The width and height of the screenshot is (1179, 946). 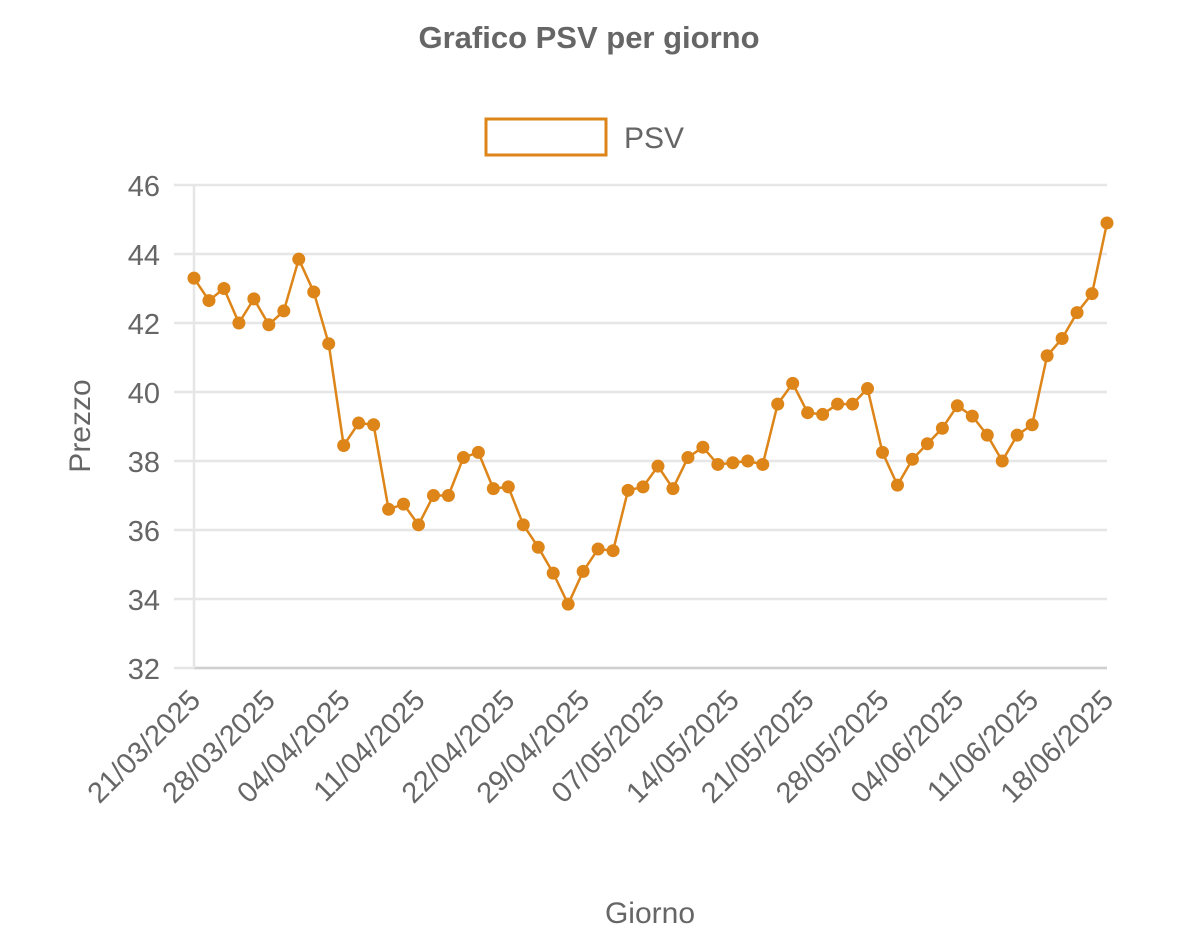 What do you see at coordinates (144, 428) in the screenshot?
I see `y-axis-ticks: 32 34 36 38 40 42 44 46` at bounding box center [144, 428].